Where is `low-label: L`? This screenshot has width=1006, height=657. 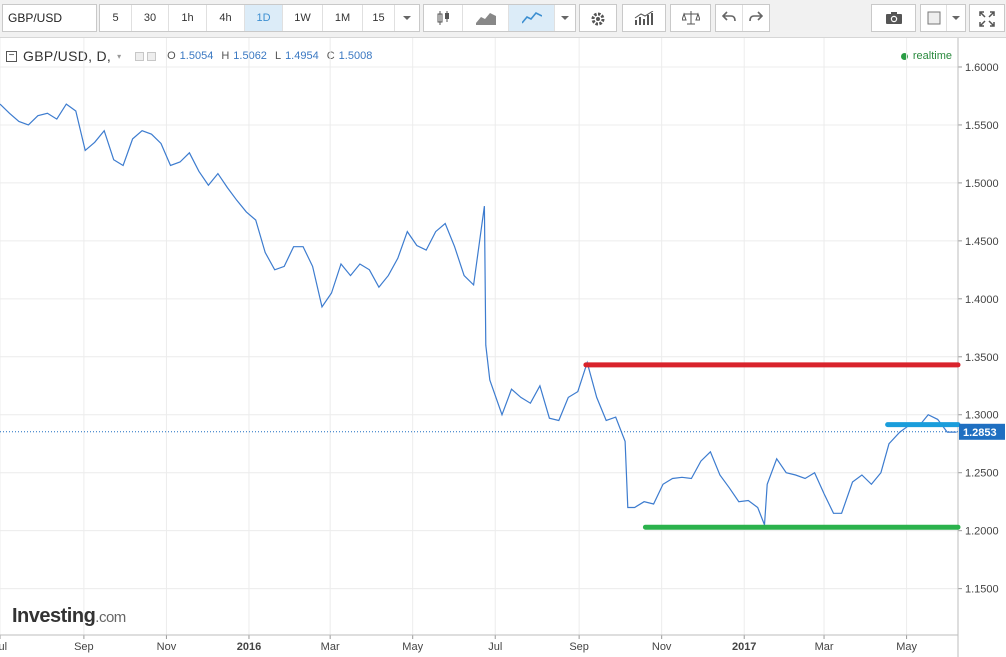 low-label: L is located at coordinates (278, 56).